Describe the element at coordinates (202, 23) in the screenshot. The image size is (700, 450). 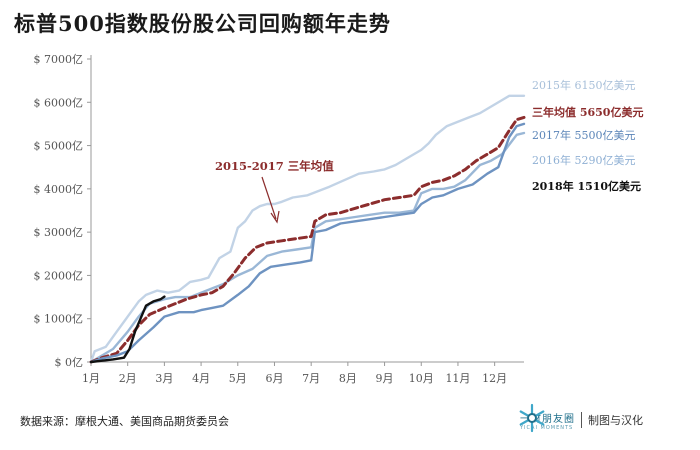
I see `chart-title: 标普500指数股份股公司回购额年走势` at that location.